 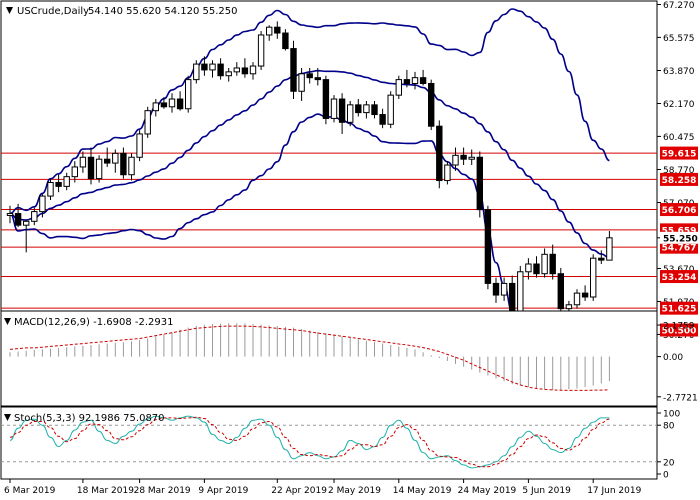 I want to click on stoch-tick-label: 20, so click(x=669, y=463).